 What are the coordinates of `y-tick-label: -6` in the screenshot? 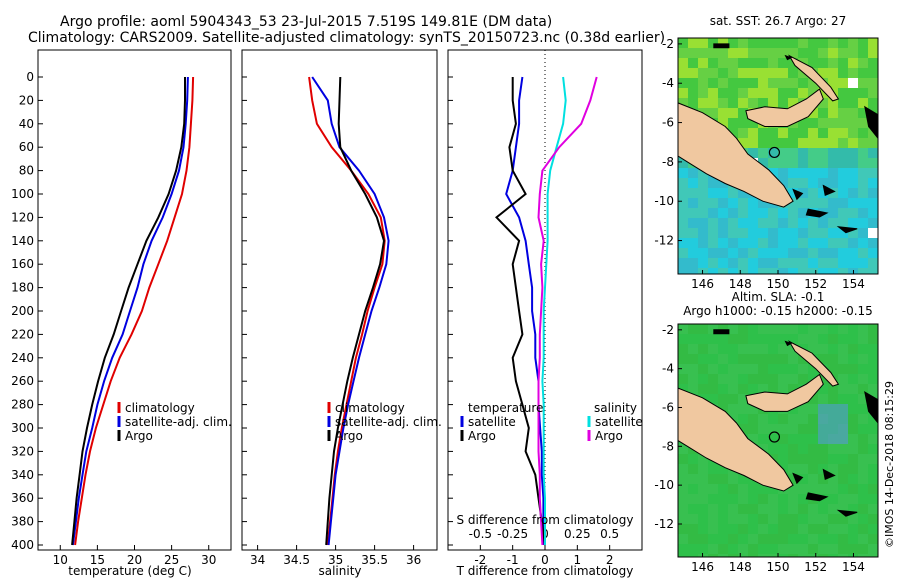 It's located at (668, 407).